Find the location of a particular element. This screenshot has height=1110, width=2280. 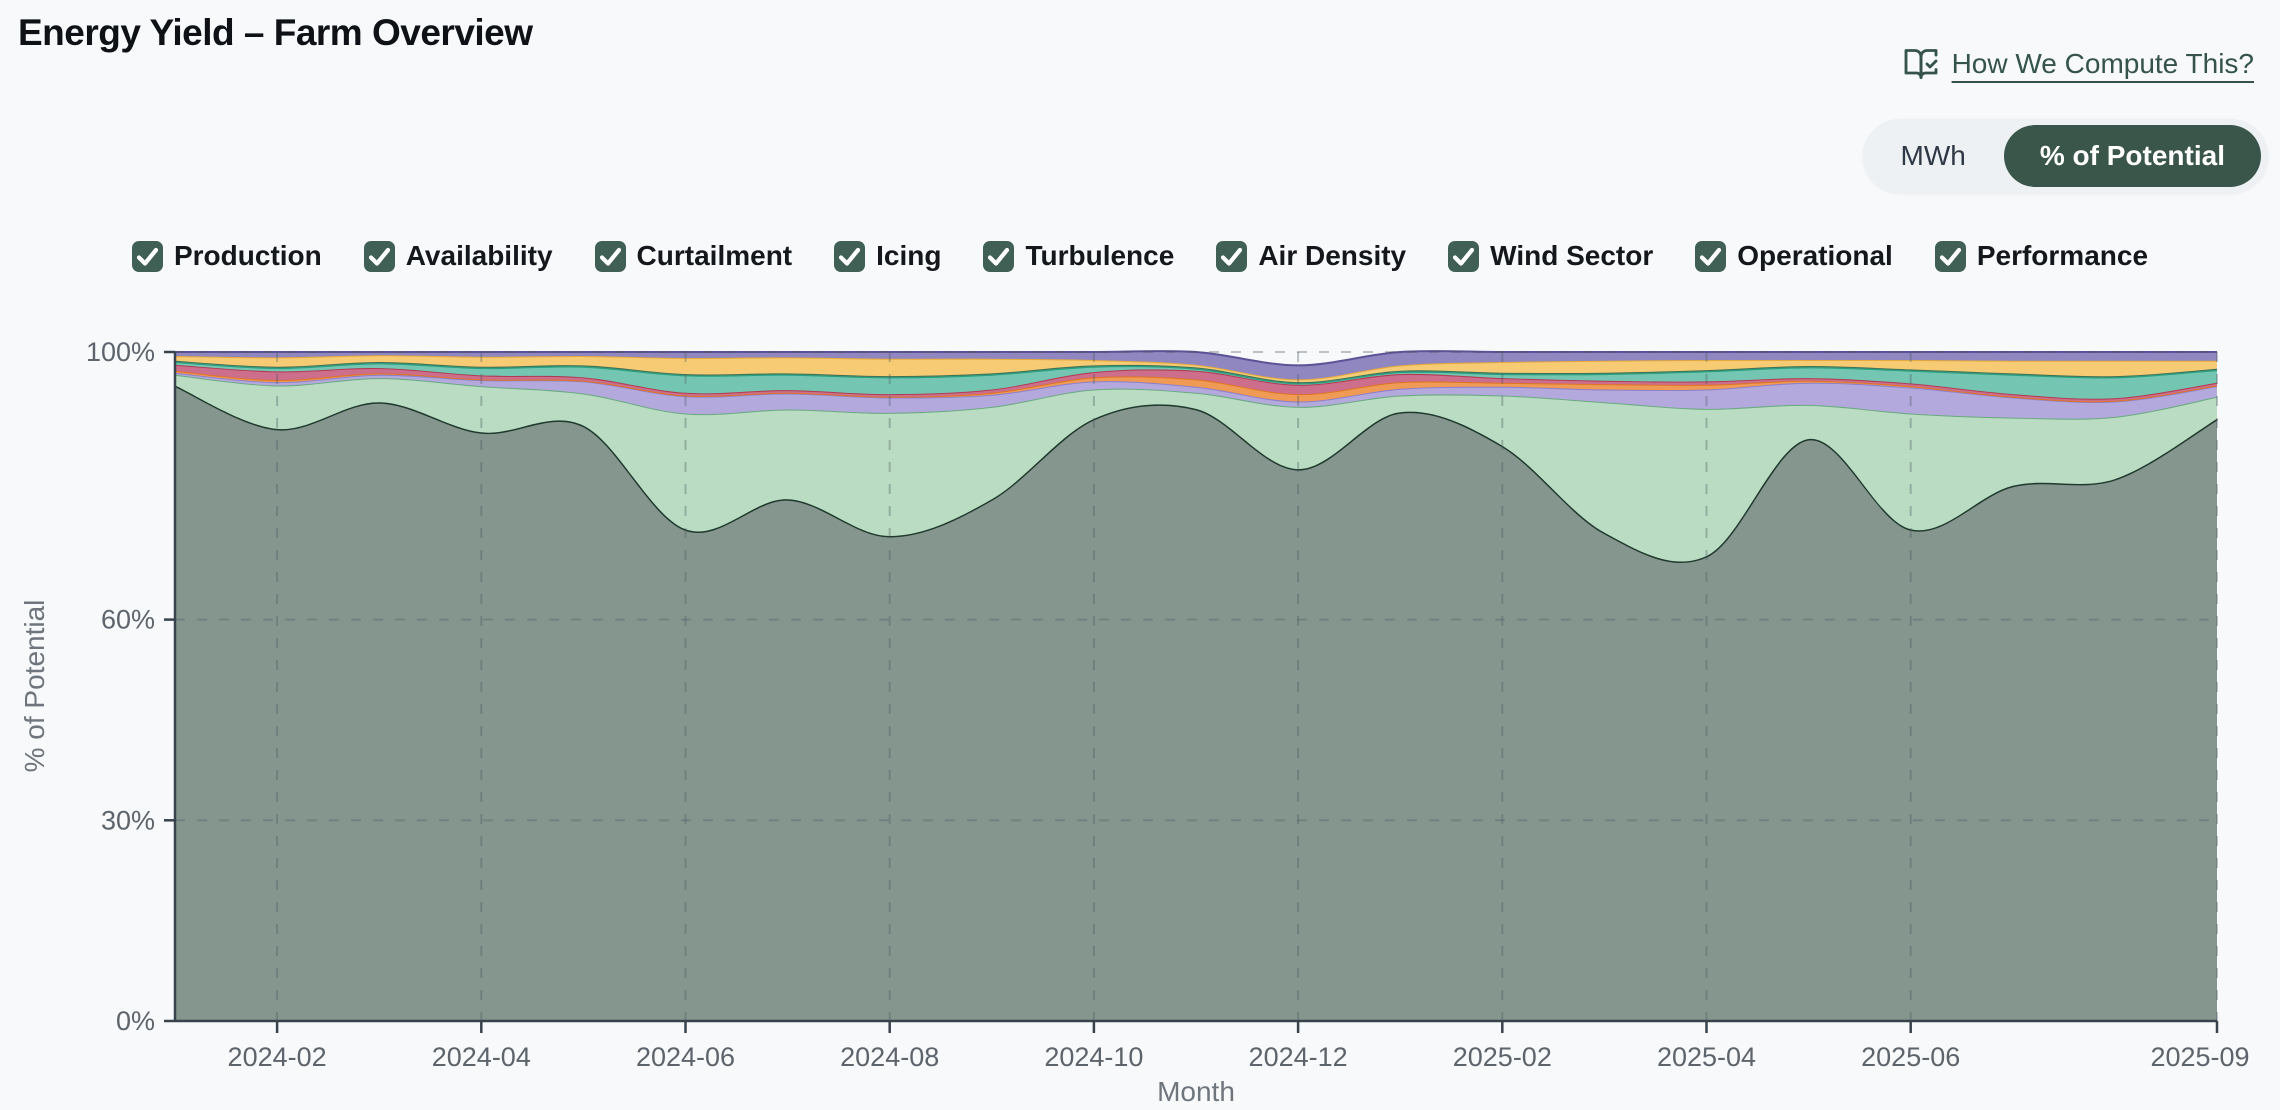

legend-label: Turbulence is located at coordinates (1100, 255).